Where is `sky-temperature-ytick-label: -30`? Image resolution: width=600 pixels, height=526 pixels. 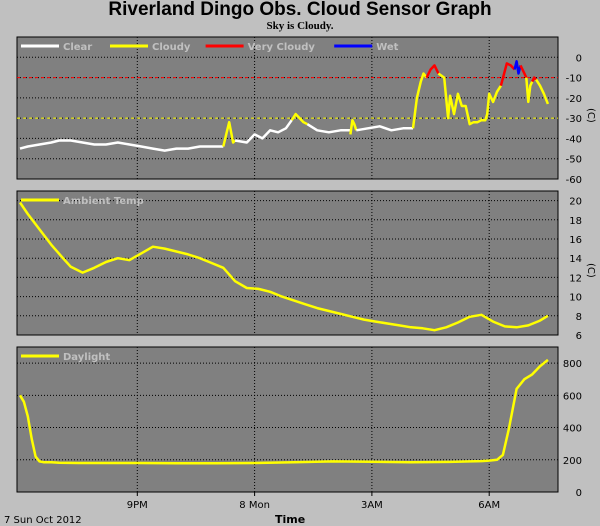
sky-temperature-ytick-label: -30 is located at coordinates (574, 119).